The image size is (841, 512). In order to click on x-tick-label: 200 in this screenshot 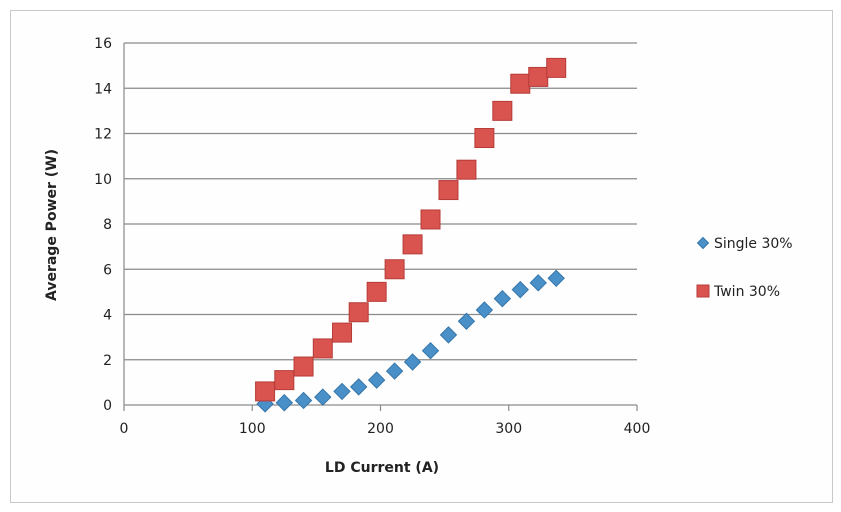, I will do `click(380, 429)`.